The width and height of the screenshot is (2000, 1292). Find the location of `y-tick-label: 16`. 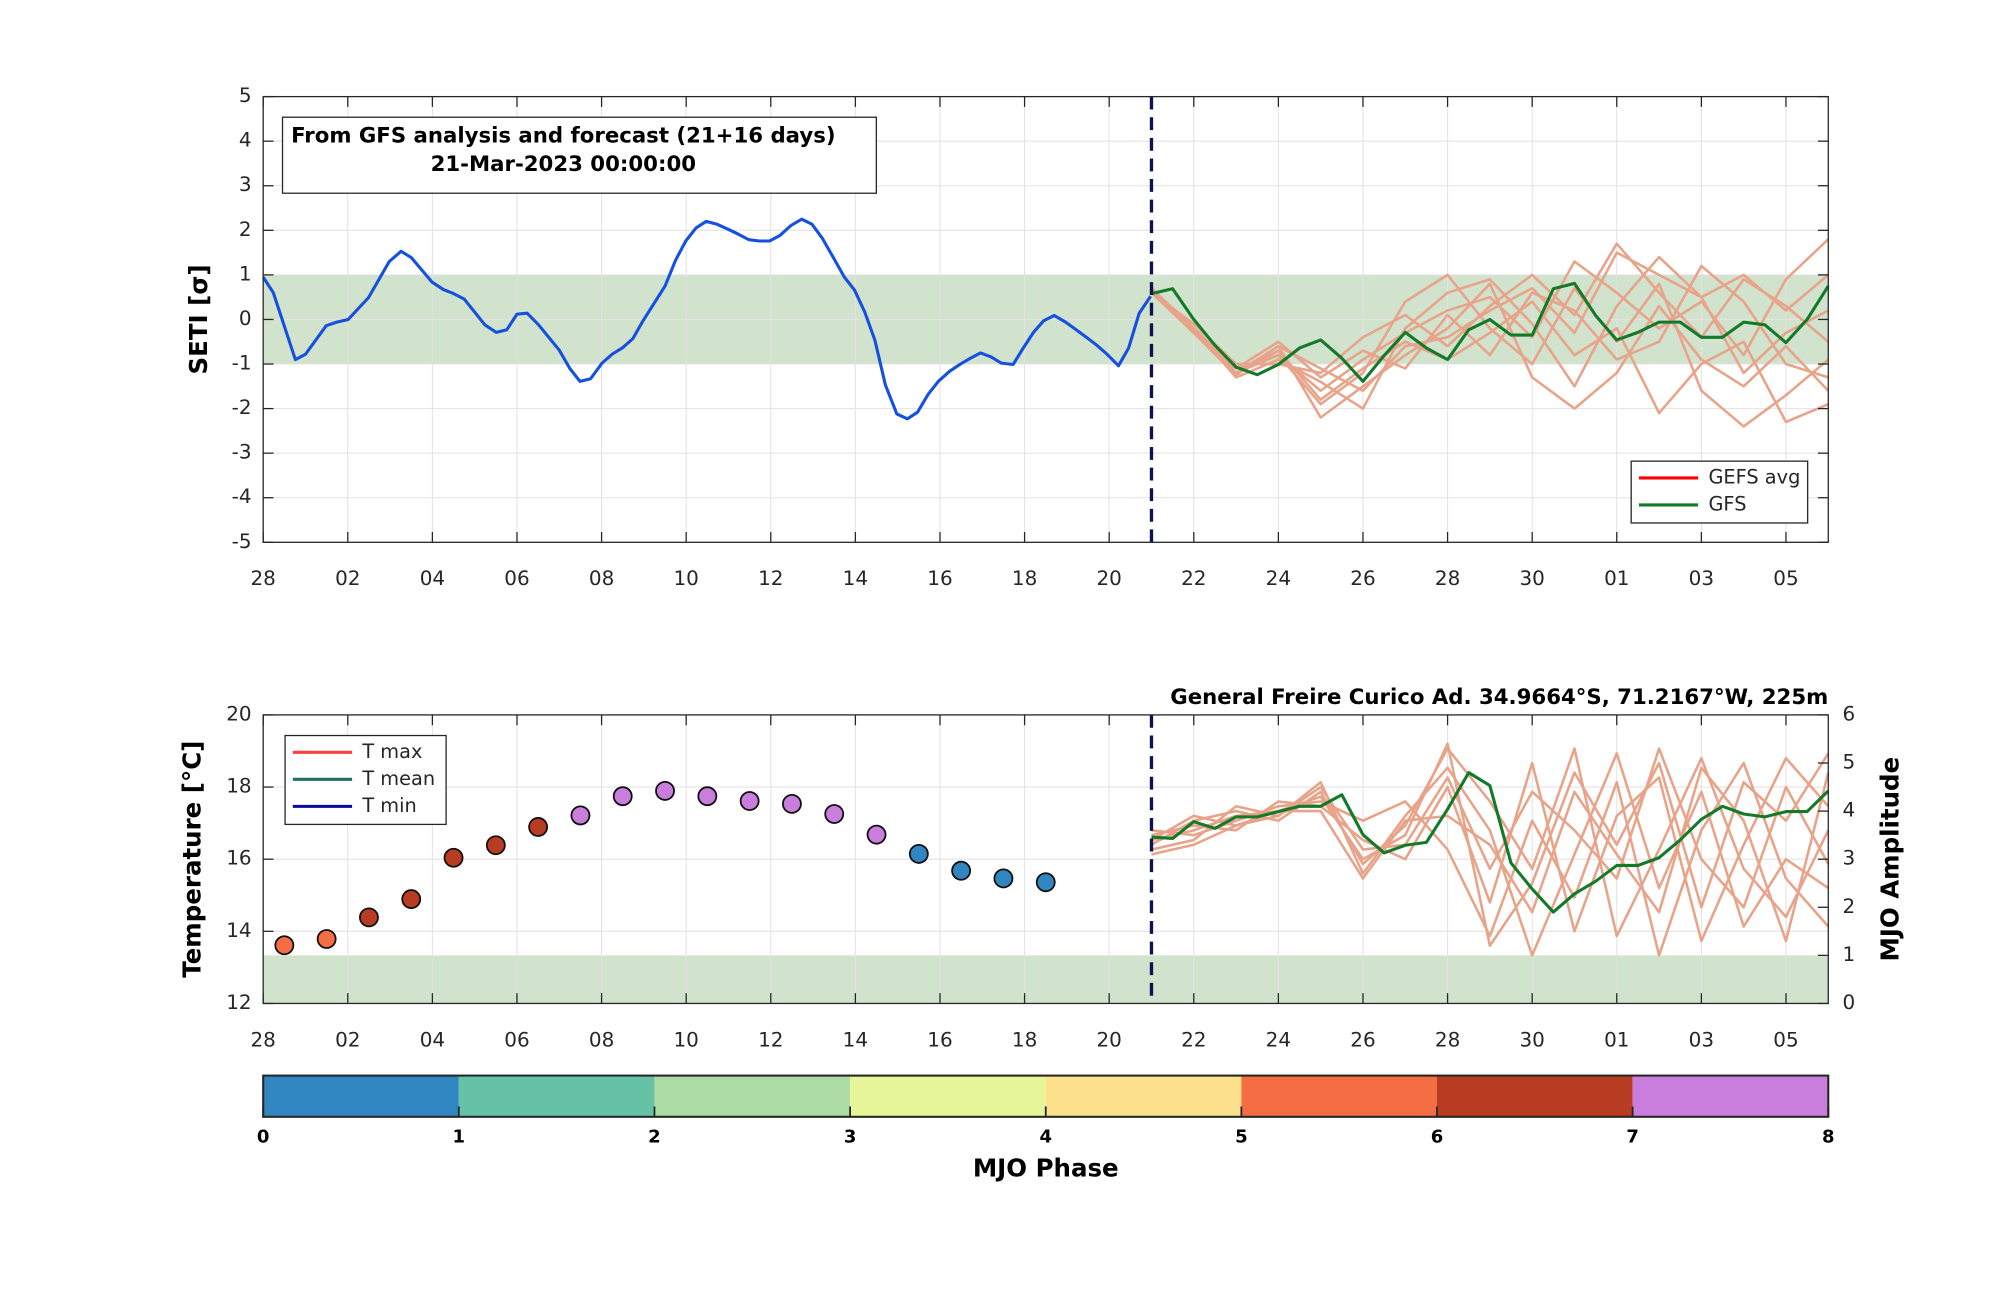

y-tick-label: 16 is located at coordinates (238, 858).